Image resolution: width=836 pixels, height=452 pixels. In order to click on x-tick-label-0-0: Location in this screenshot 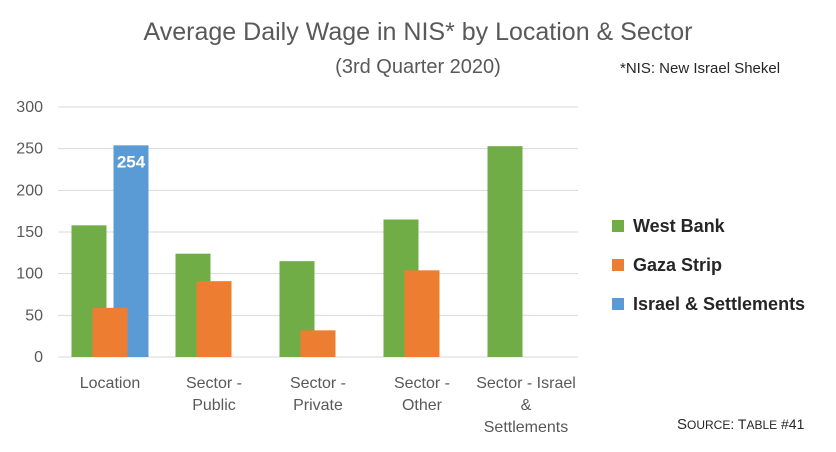, I will do `click(110, 383)`.